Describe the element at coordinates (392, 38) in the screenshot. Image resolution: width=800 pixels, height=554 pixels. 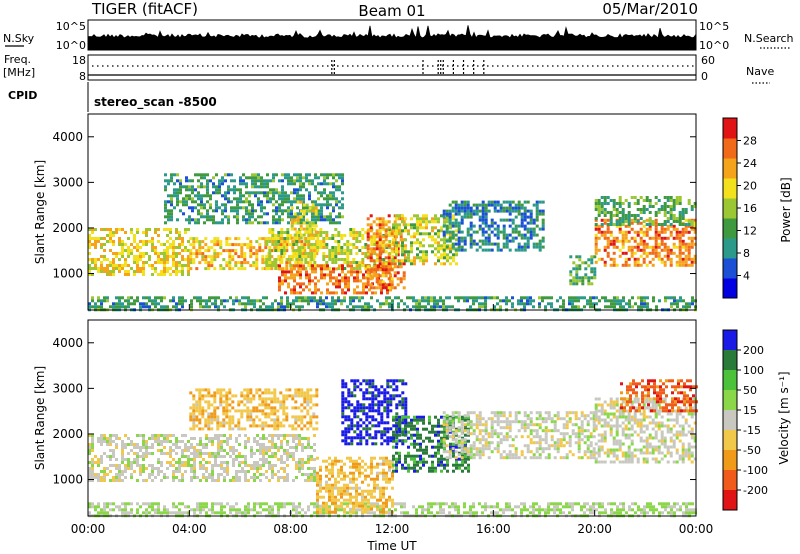
I see `nsky-trace` at that location.